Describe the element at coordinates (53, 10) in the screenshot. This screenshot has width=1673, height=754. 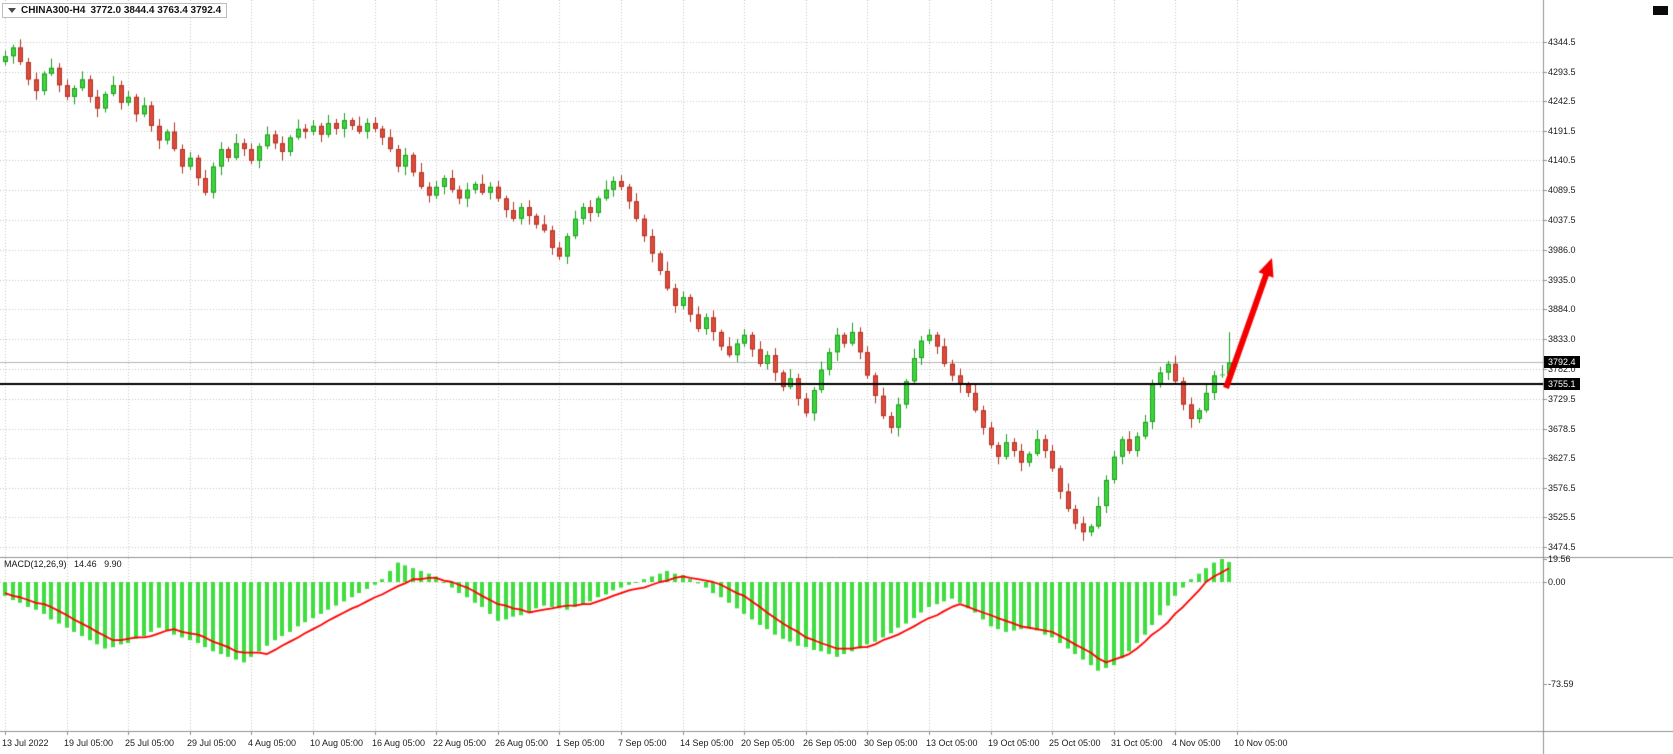
I see `symbol-name: CHINA300-H4` at that location.